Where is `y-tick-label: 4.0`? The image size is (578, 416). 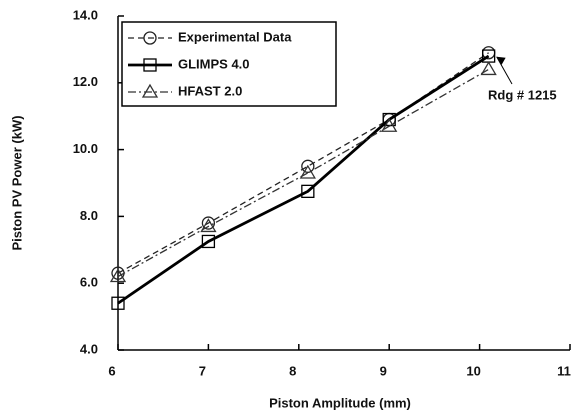
y-tick-label: 4.0 is located at coordinates (89, 348).